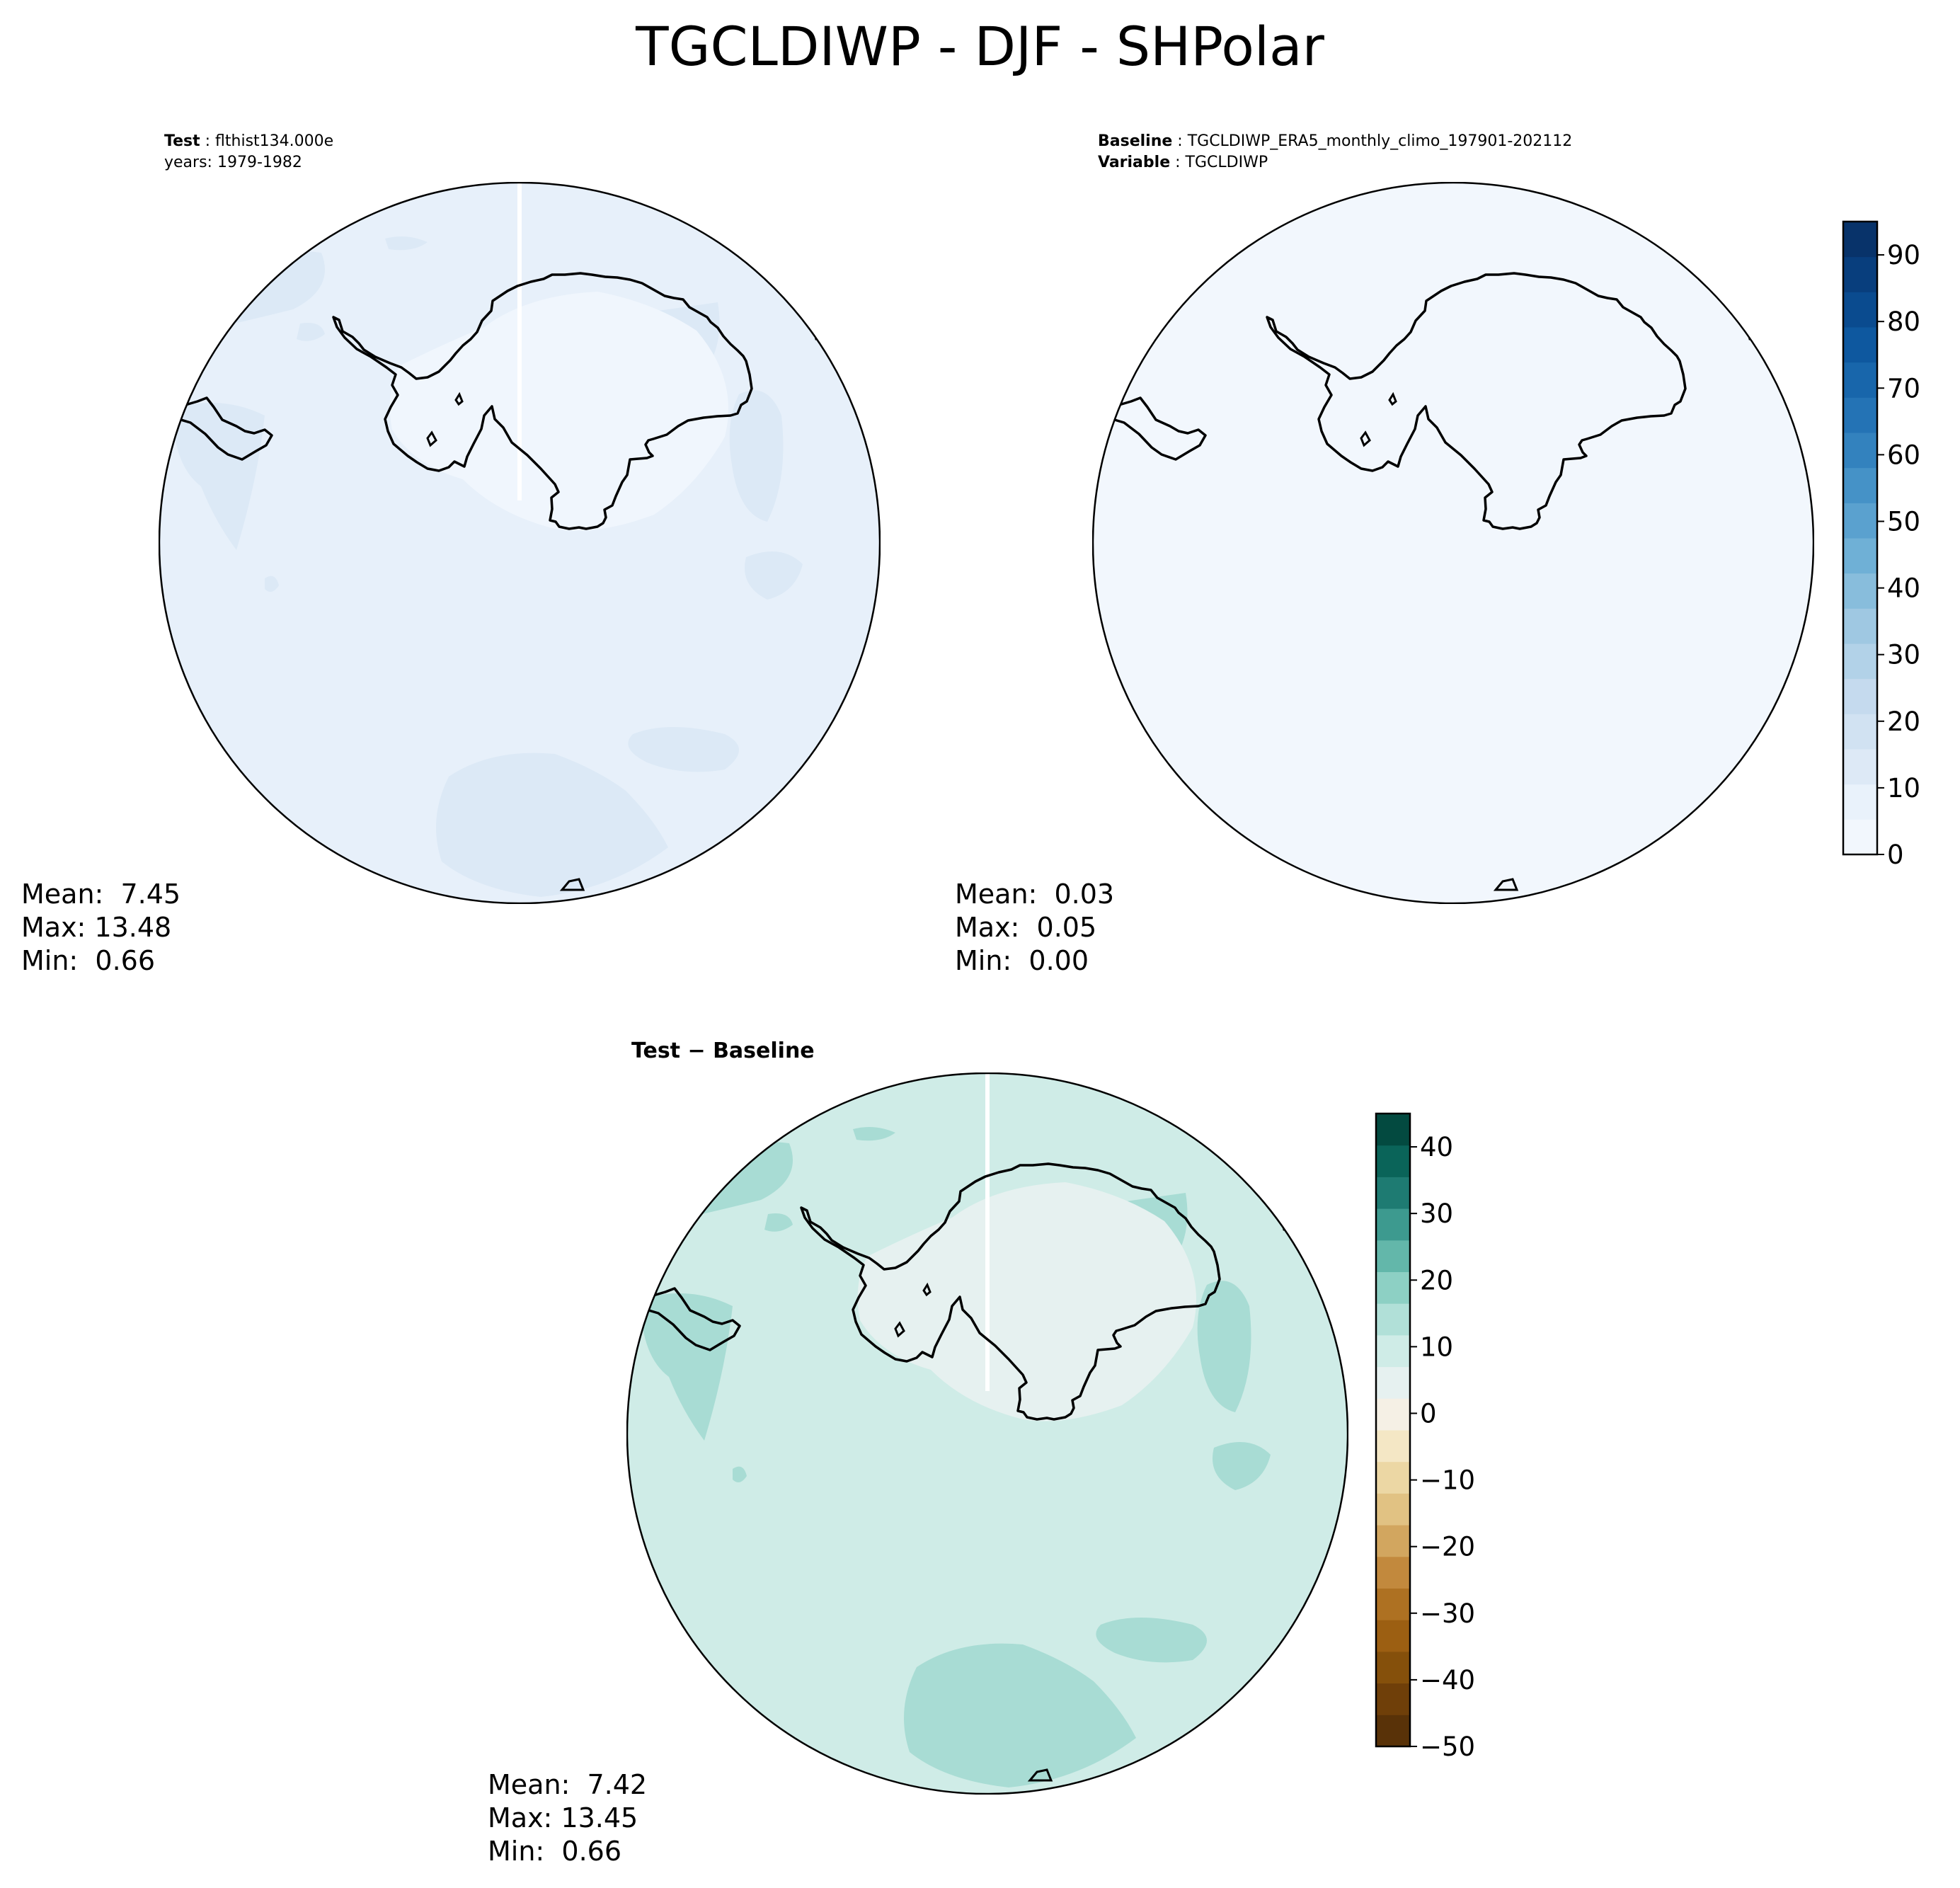  What do you see at coordinates (259, 162) in the screenshot?
I see `test-years: 1979-1982` at bounding box center [259, 162].